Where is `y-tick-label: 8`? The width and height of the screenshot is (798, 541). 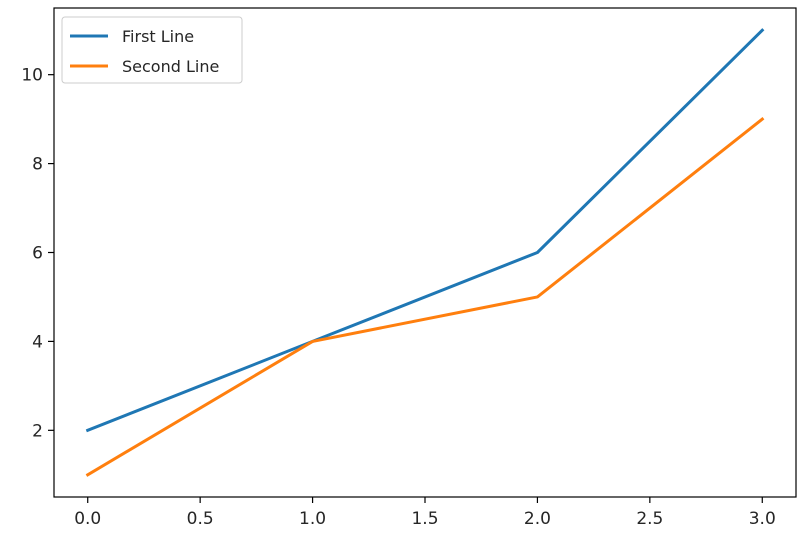
y-tick-label: 8 is located at coordinates (37, 165).